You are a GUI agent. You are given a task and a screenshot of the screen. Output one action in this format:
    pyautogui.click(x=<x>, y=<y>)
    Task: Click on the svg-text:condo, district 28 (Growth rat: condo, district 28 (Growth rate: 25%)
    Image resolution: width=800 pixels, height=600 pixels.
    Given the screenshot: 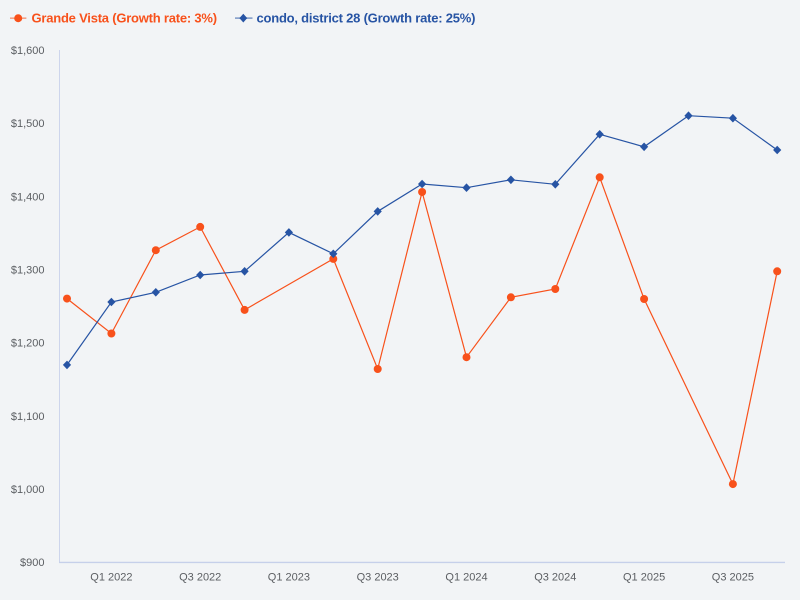 What is the action you would take?
    pyautogui.click(x=366, y=18)
    